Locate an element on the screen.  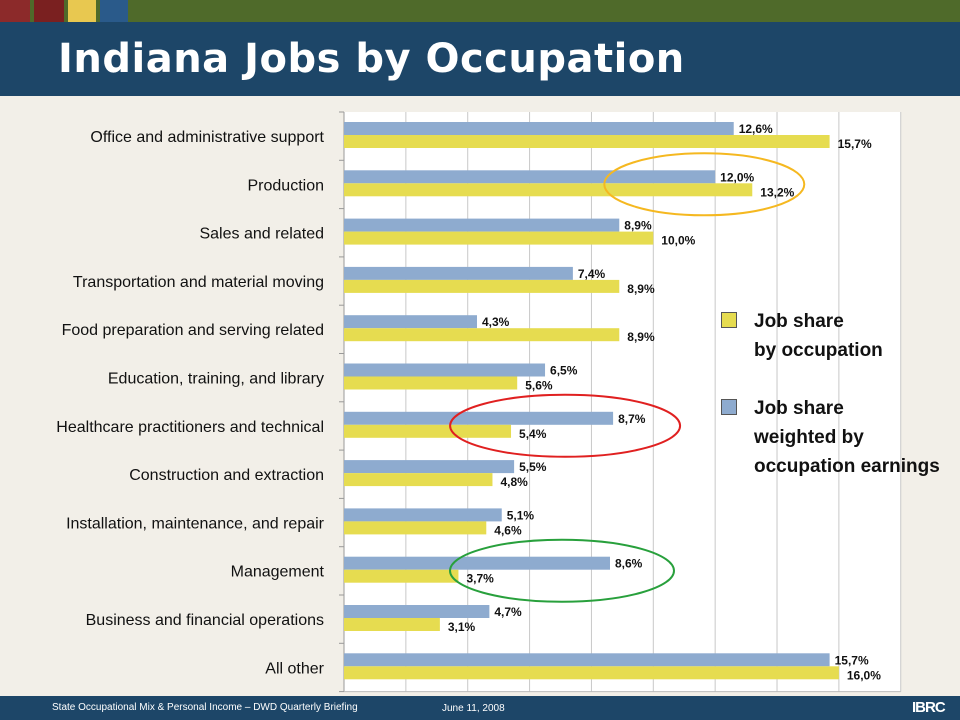
label-weighted-transportation-and-material-moving: 7,4% is located at coordinates (592, 274).